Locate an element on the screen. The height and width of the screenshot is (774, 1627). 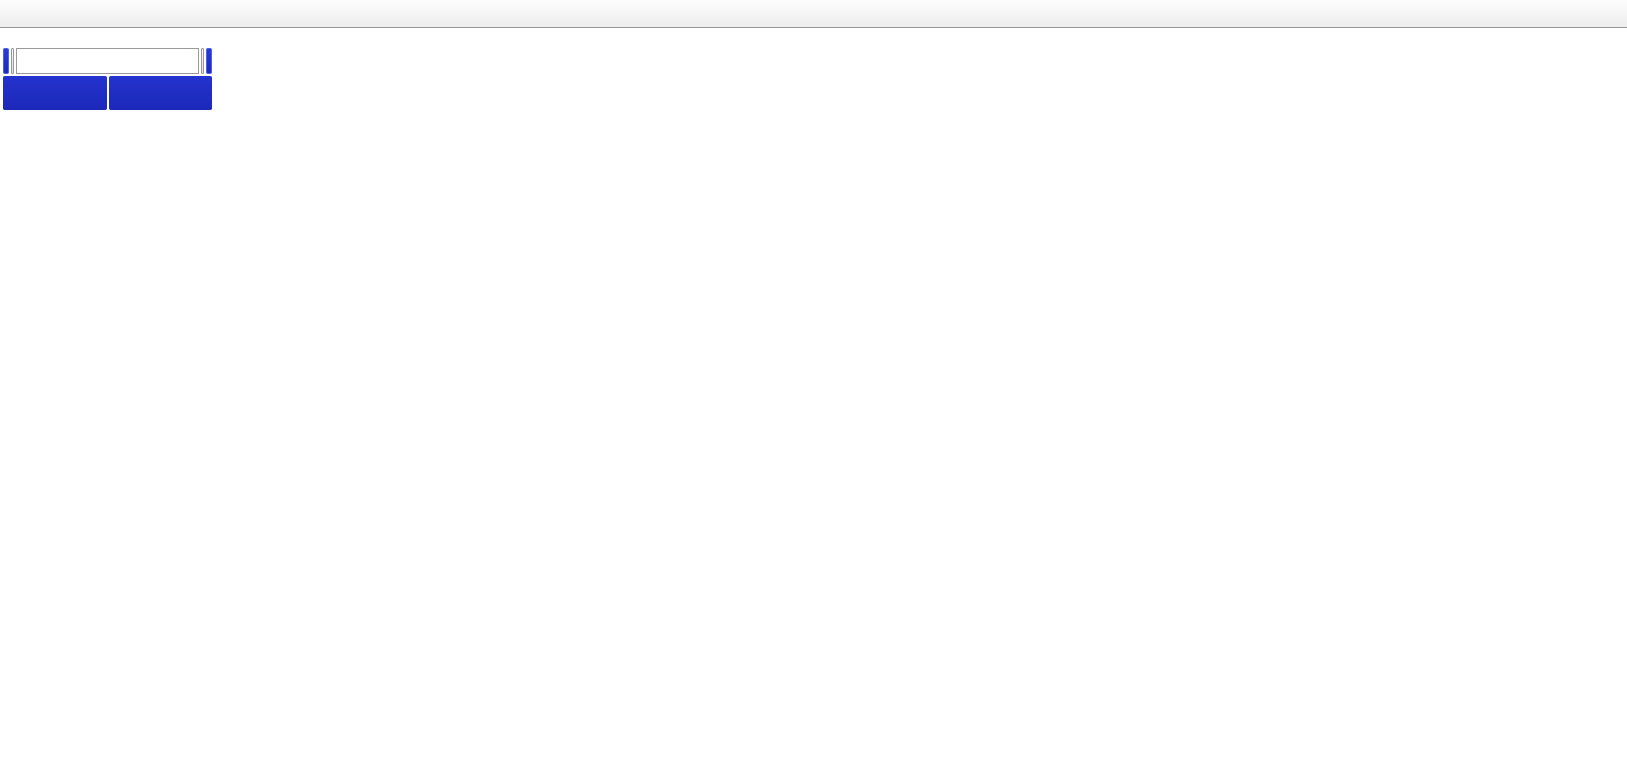
sell-button is located at coordinates (6, 61).